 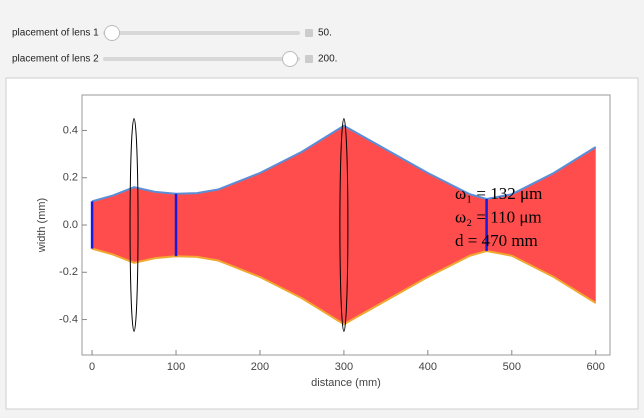 What do you see at coordinates (596, 367) in the screenshot?
I see `x-tick-label: 600` at bounding box center [596, 367].